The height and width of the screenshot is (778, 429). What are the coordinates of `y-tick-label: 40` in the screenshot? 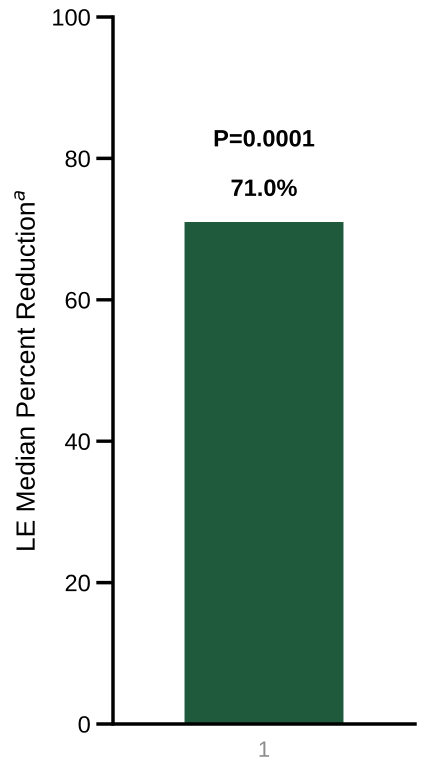 It's located at (77, 441).